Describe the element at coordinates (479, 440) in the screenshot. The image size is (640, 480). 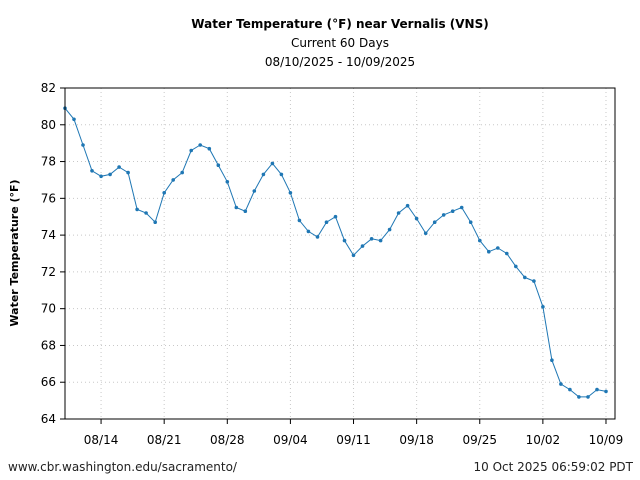
I see `x-tick-label: 09/25` at that location.